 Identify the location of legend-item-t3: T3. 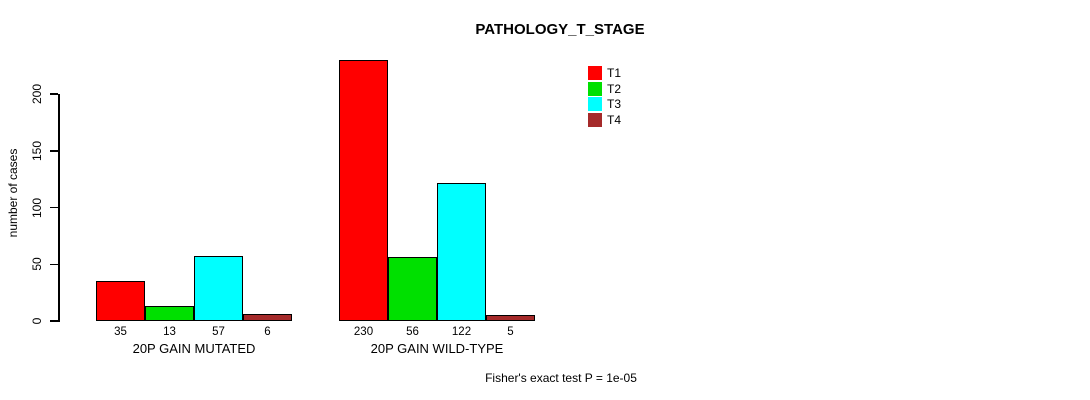
(605, 104).